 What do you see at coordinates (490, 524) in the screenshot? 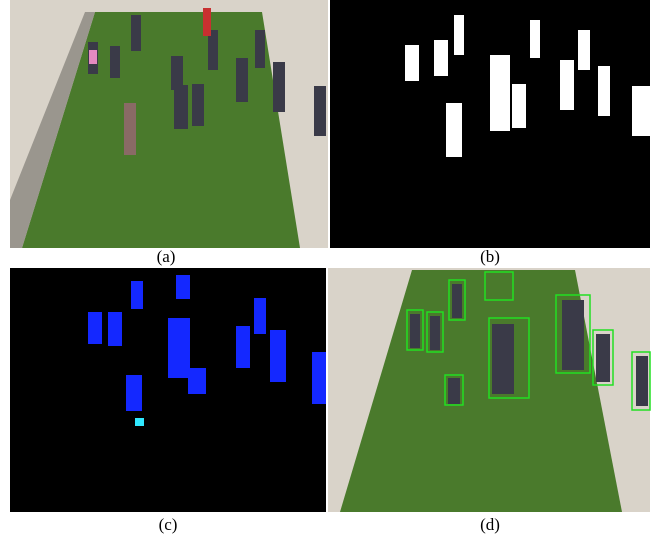
I see `caption: (d)` at bounding box center [490, 524].